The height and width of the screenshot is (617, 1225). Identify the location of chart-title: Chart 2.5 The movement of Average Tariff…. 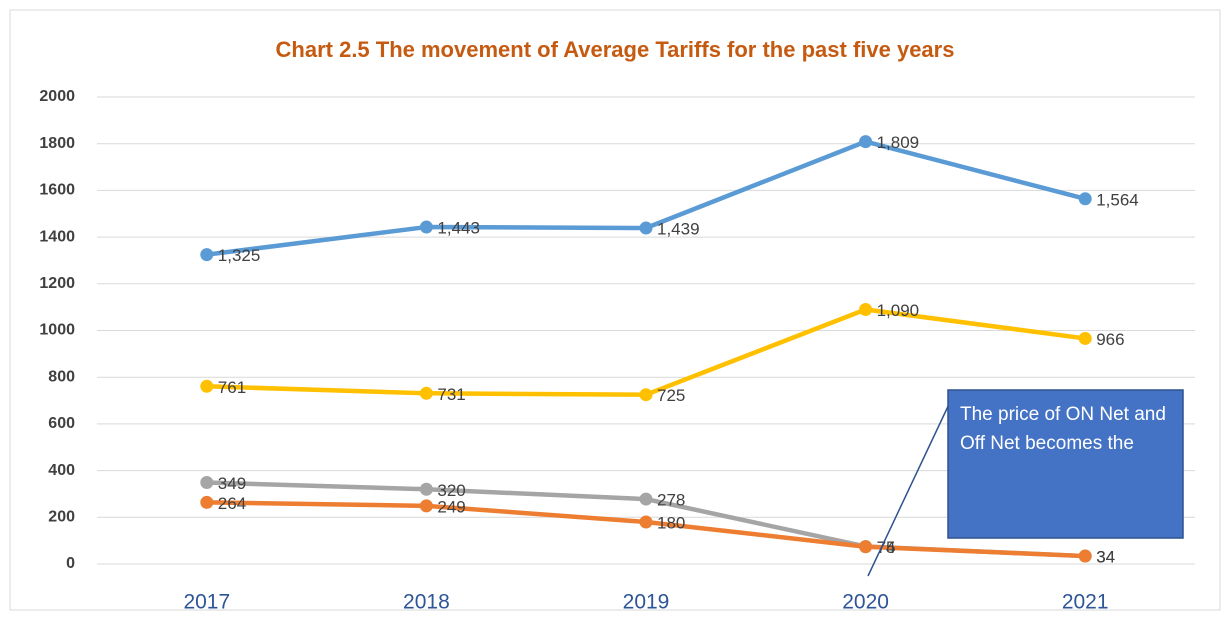
(615, 49).